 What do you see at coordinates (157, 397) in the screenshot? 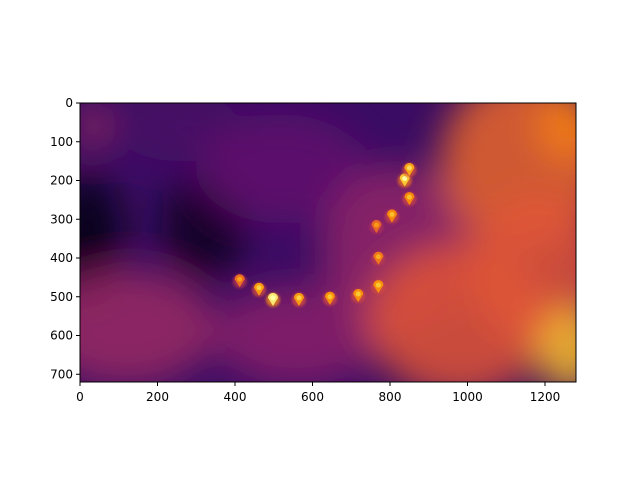
I see `x-tick-label: 200` at bounding box center [157, 397].